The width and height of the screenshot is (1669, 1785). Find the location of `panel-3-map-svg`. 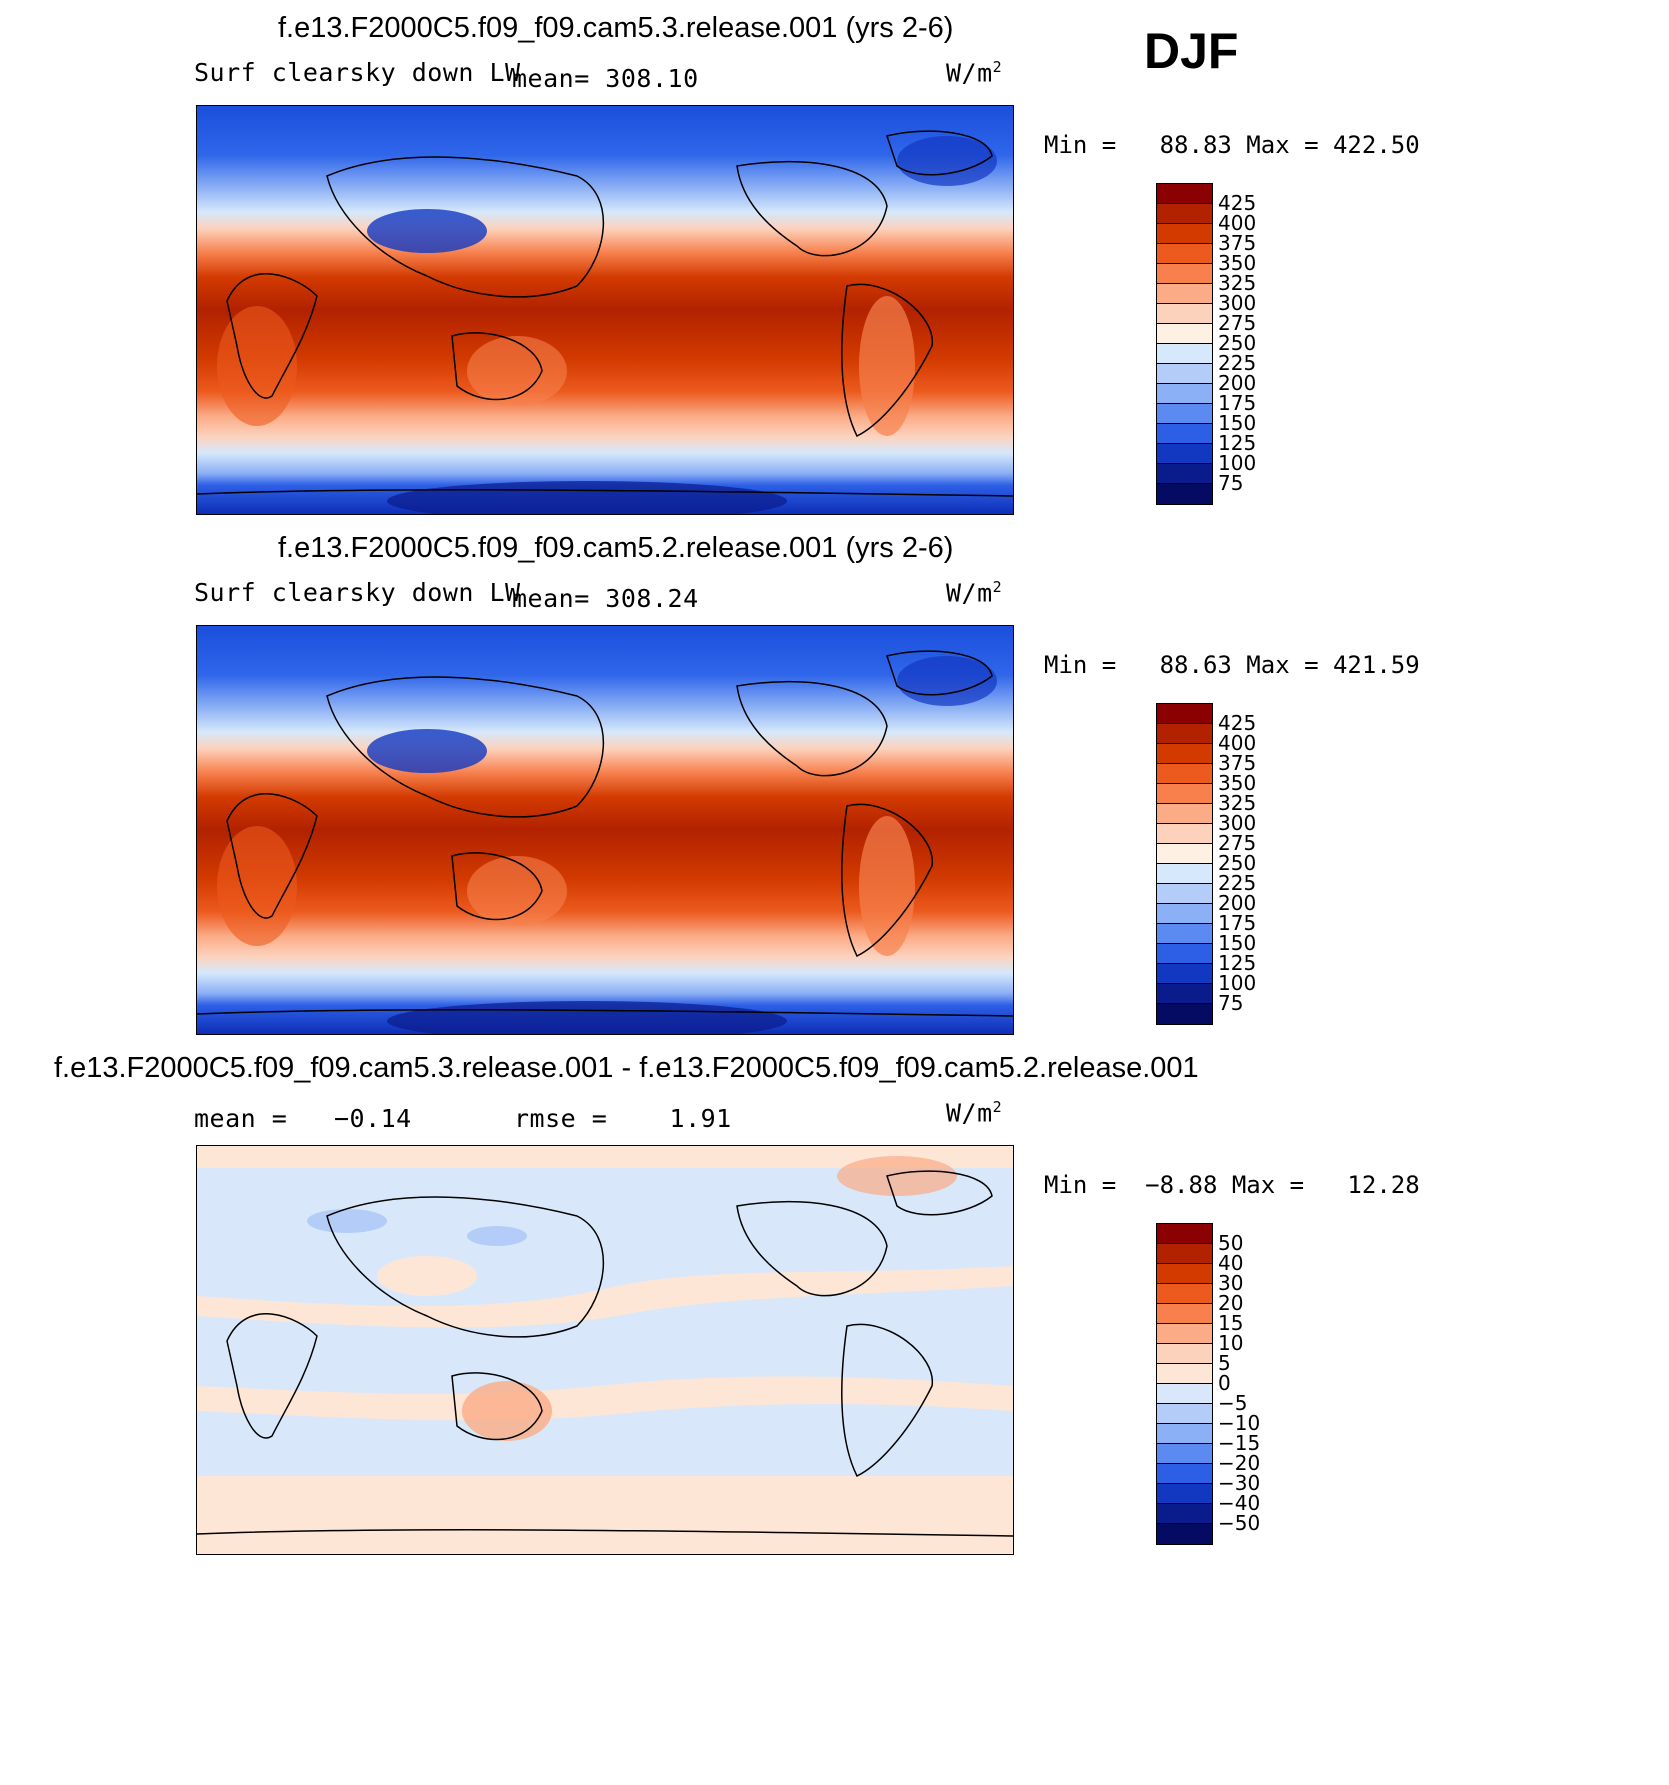

panel-3-map-svg is located at coordinates (605, 1350).